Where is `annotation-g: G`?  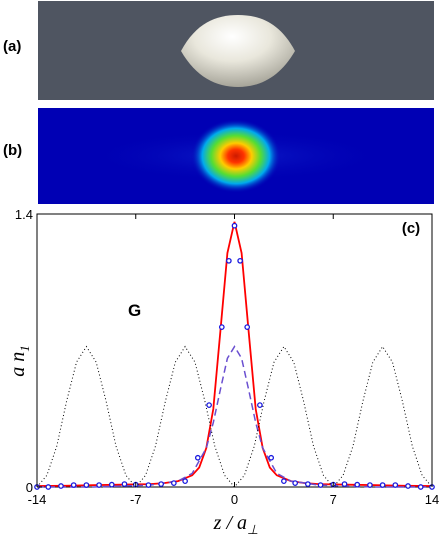 annotation-g: G is located at coordinates (134, 310).